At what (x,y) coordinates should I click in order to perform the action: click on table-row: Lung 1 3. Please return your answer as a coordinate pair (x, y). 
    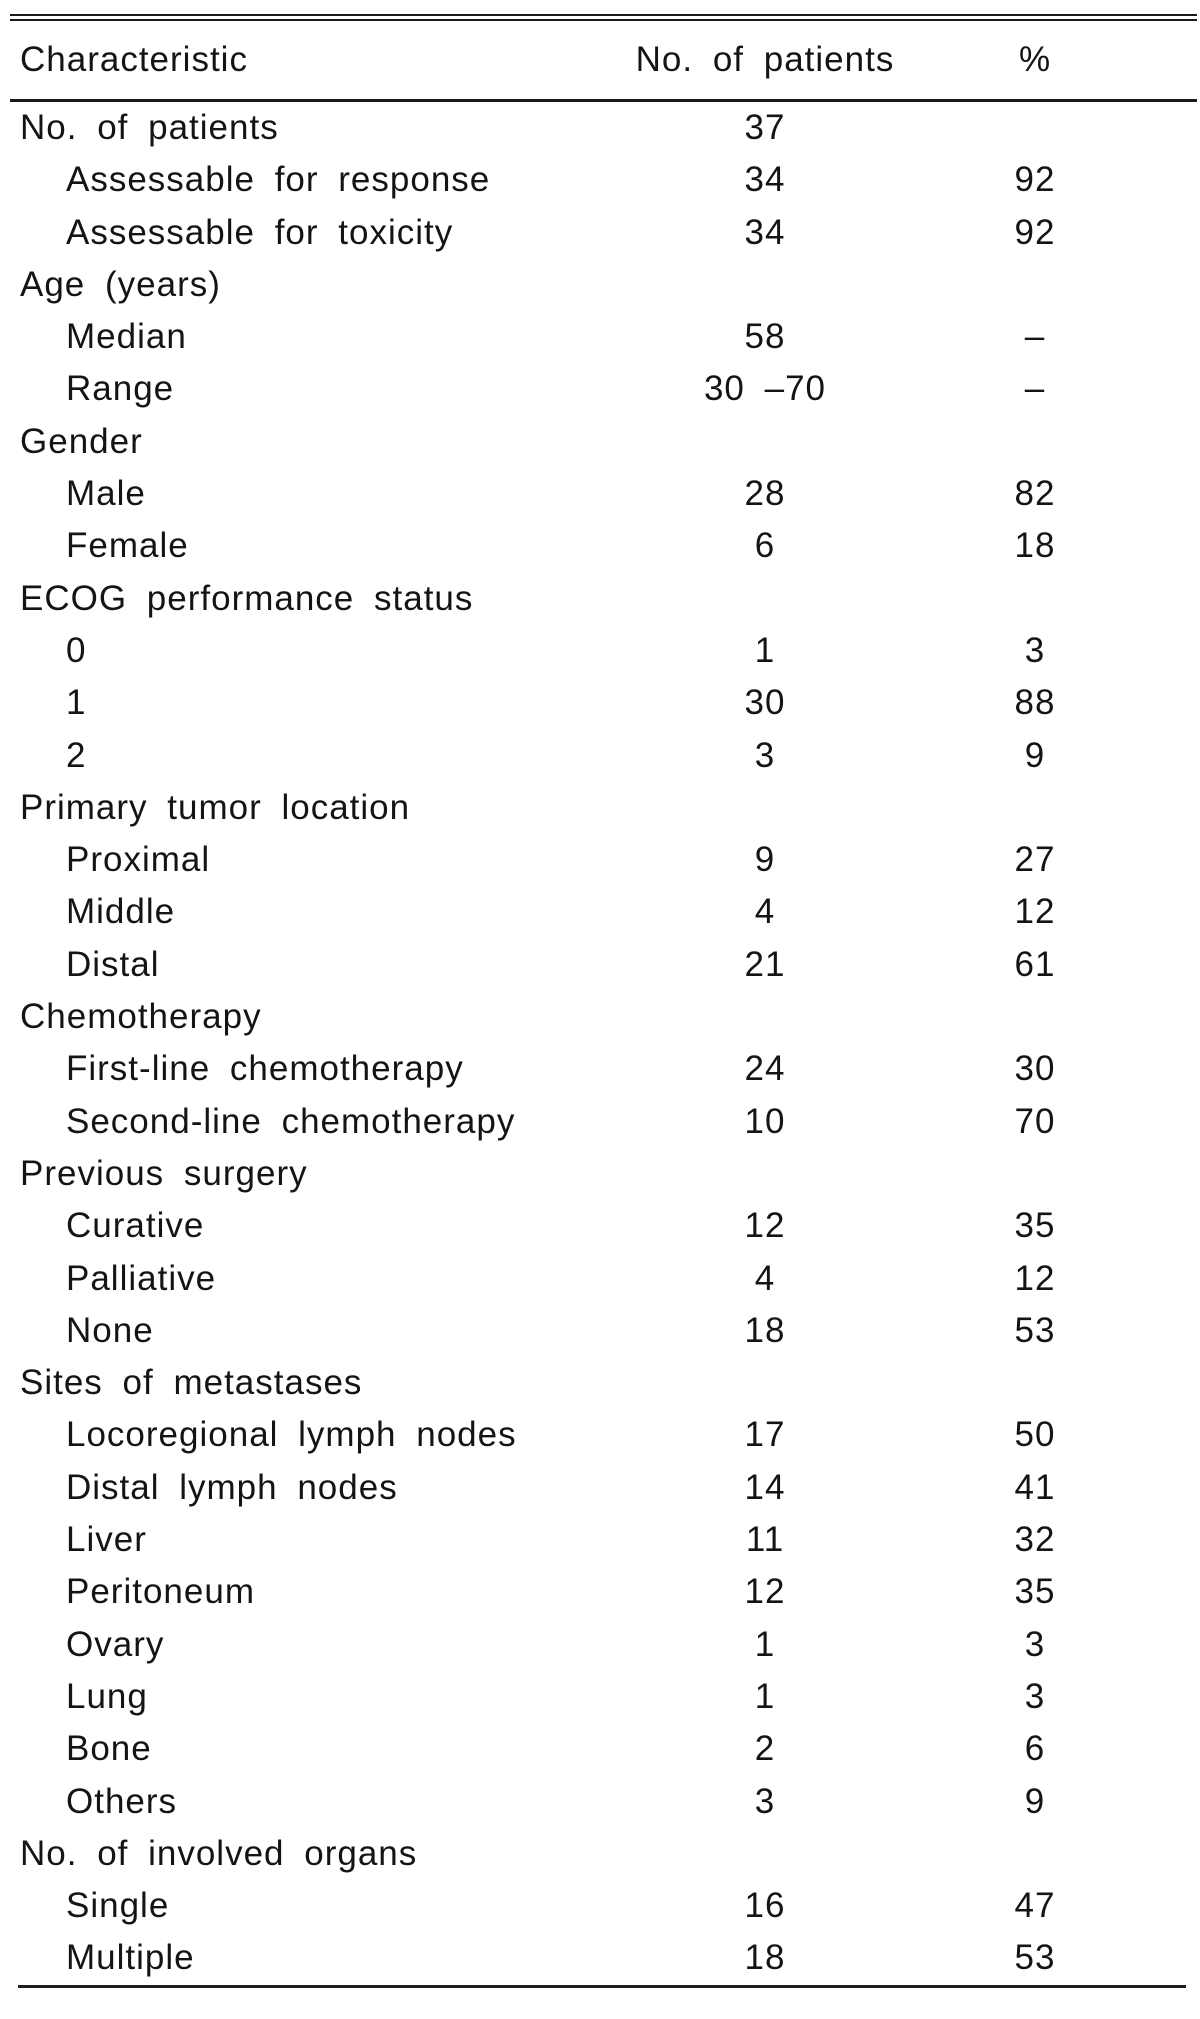
    Looking at the image, I should click on (600, 1697).